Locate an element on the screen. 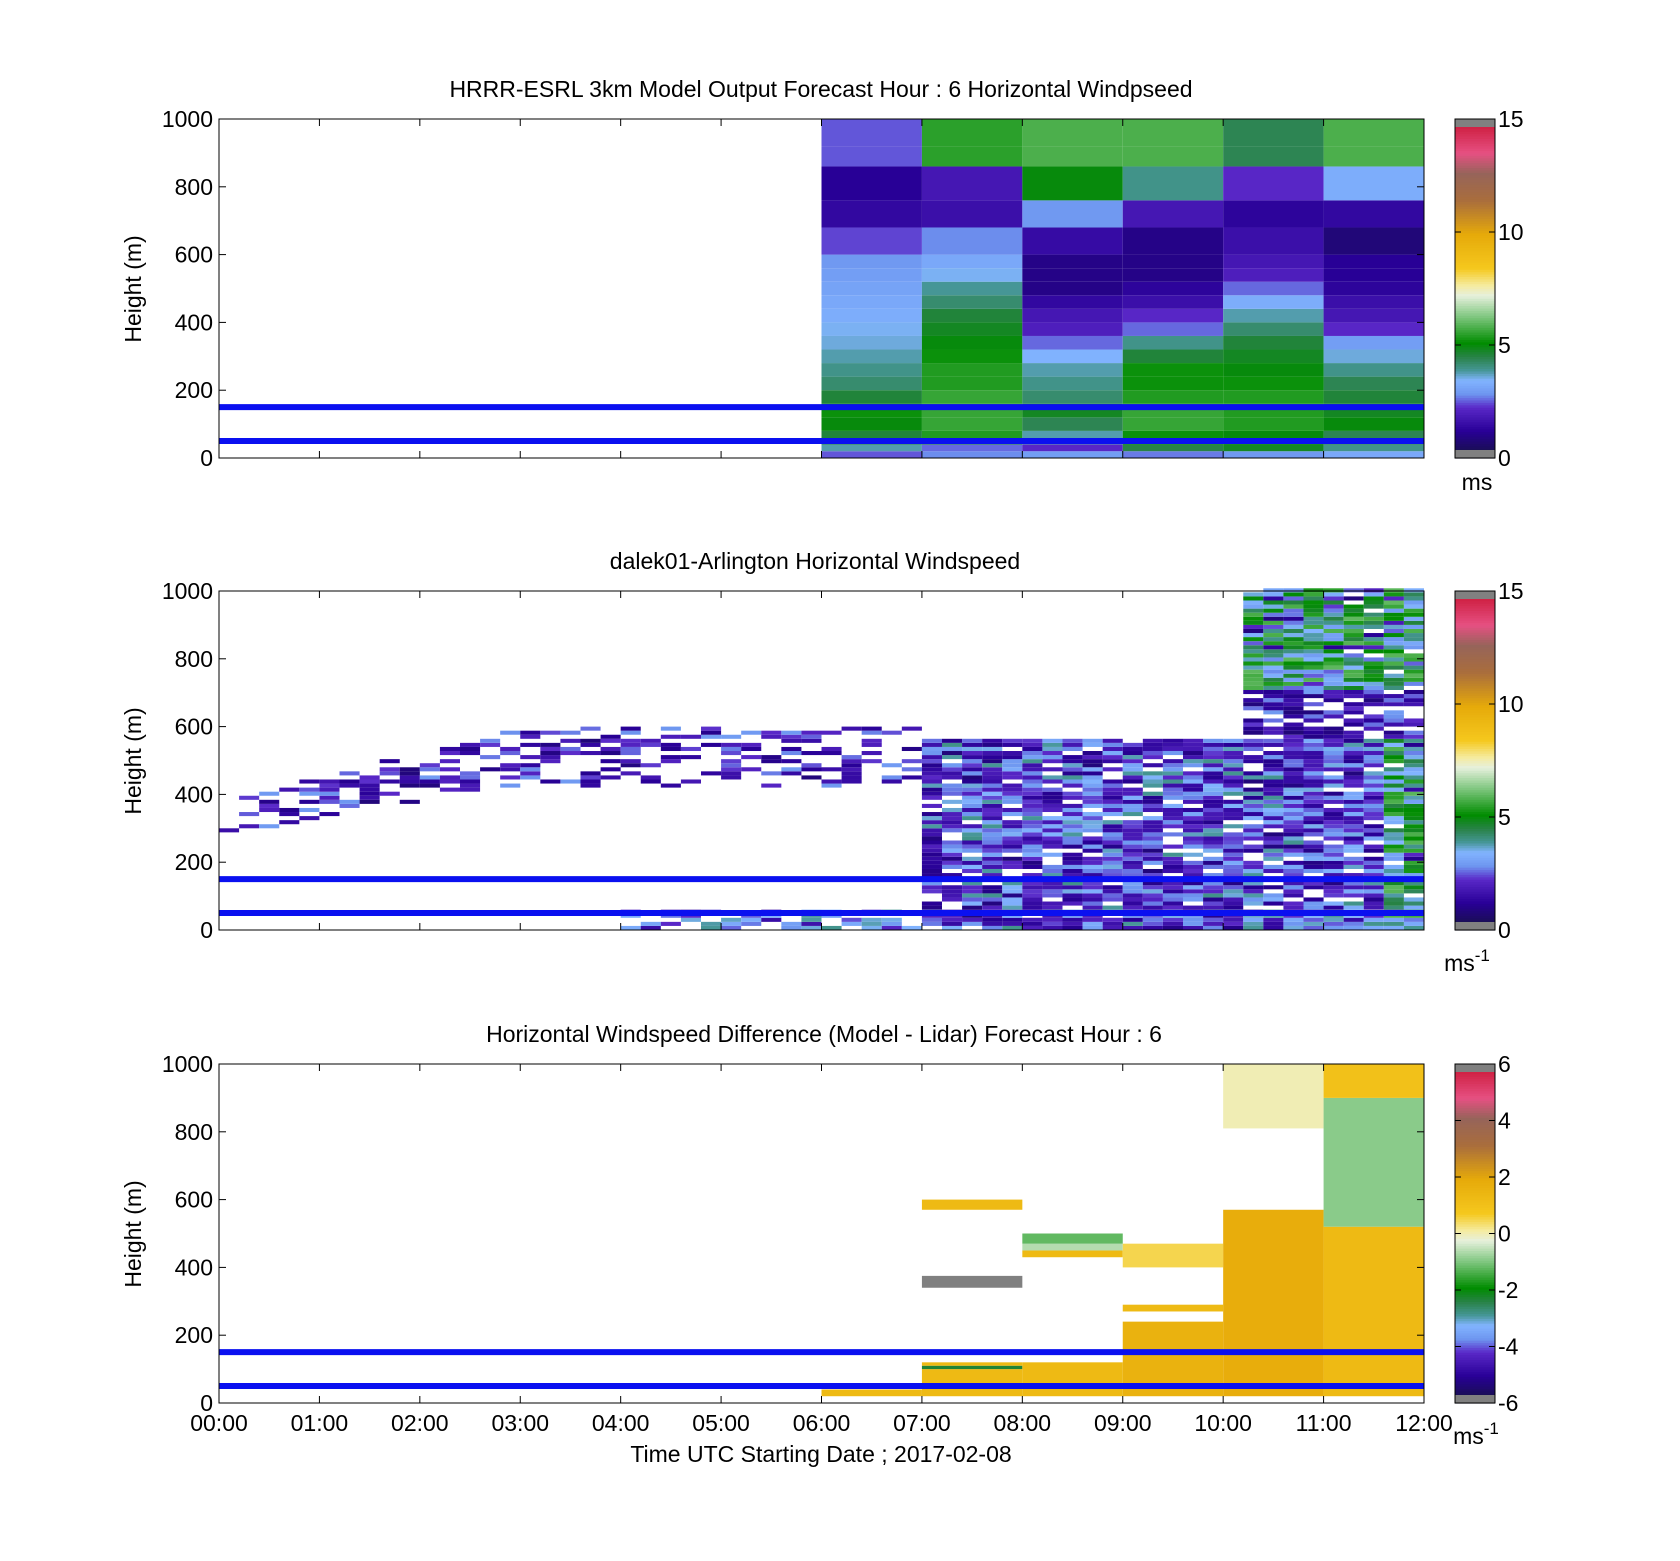 The width and height of the screenshot is (1680, 1561). panel-model-heatmap is located at coordinates (1122, 288).